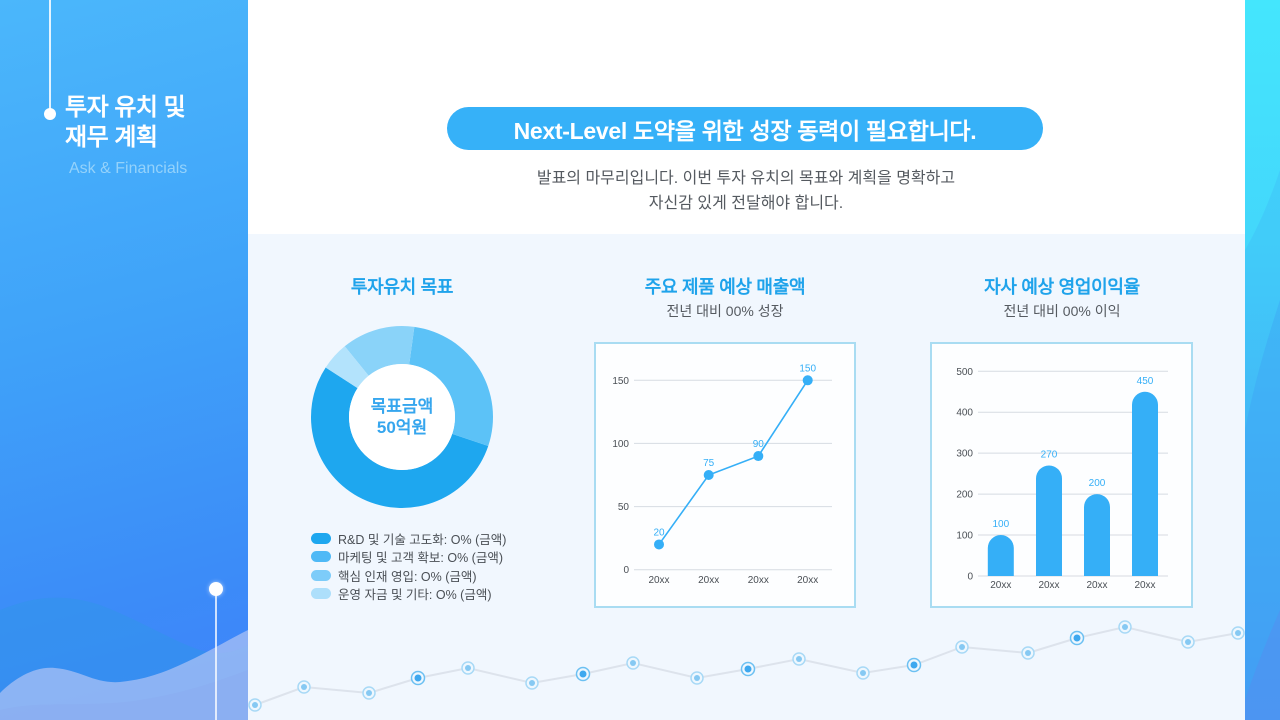 The width and height of the screenshot is (1280, 720). What do you see at coordinates (709, 463) in the screenshot?
I see `svg-text: 75` at bounding box center [709, 463].